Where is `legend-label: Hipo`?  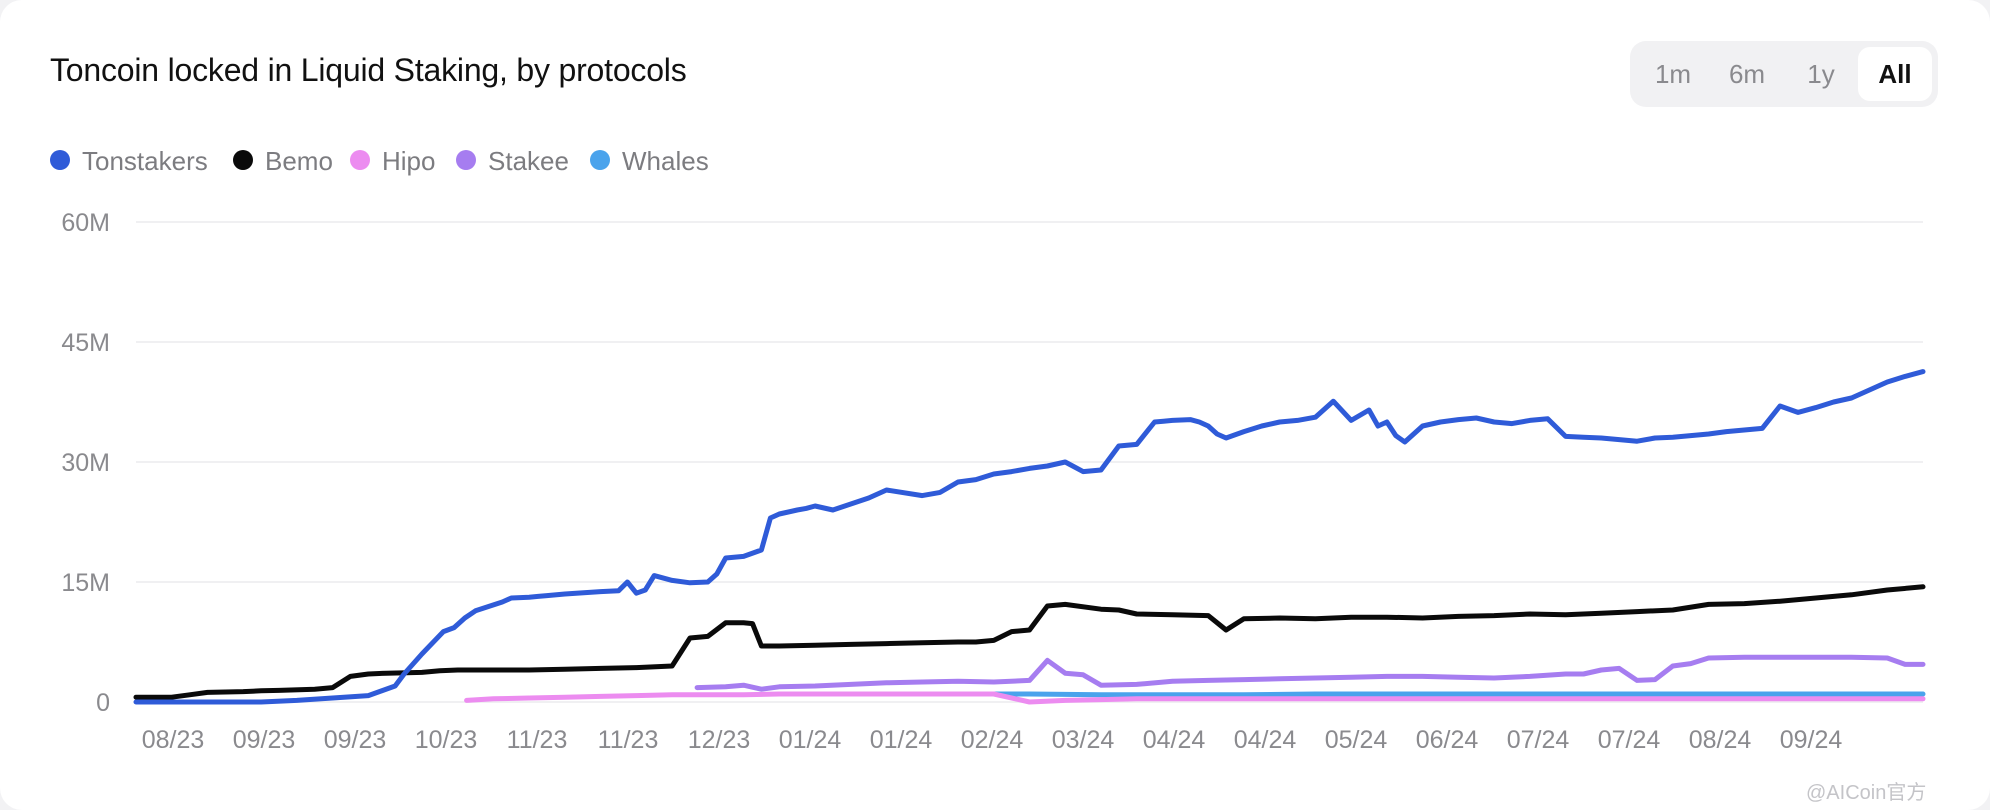 legend-label: Hipo is located at coordinates (409, 161).